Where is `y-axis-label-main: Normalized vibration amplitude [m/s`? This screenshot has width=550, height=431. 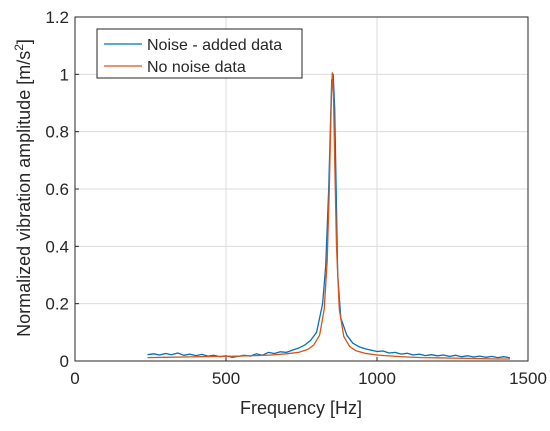 y-axis-label-main: Normalized vibration amplitude [m/s is located at coordinates (24, 194).